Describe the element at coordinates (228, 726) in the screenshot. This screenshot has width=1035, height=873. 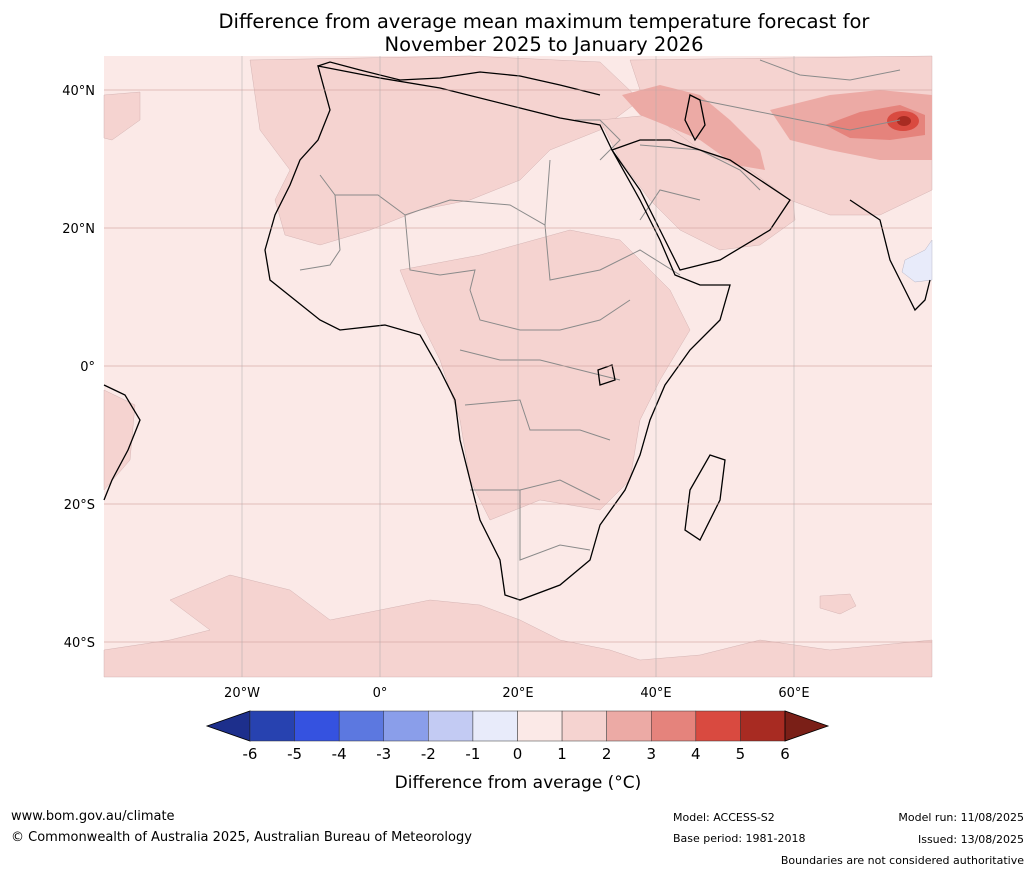
I see `colorbar-under-arrow` at that location.